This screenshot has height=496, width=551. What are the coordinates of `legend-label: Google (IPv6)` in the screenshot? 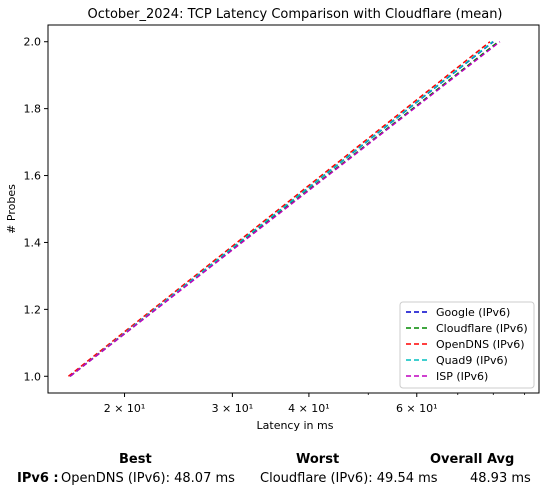 It's located at (473, 312).